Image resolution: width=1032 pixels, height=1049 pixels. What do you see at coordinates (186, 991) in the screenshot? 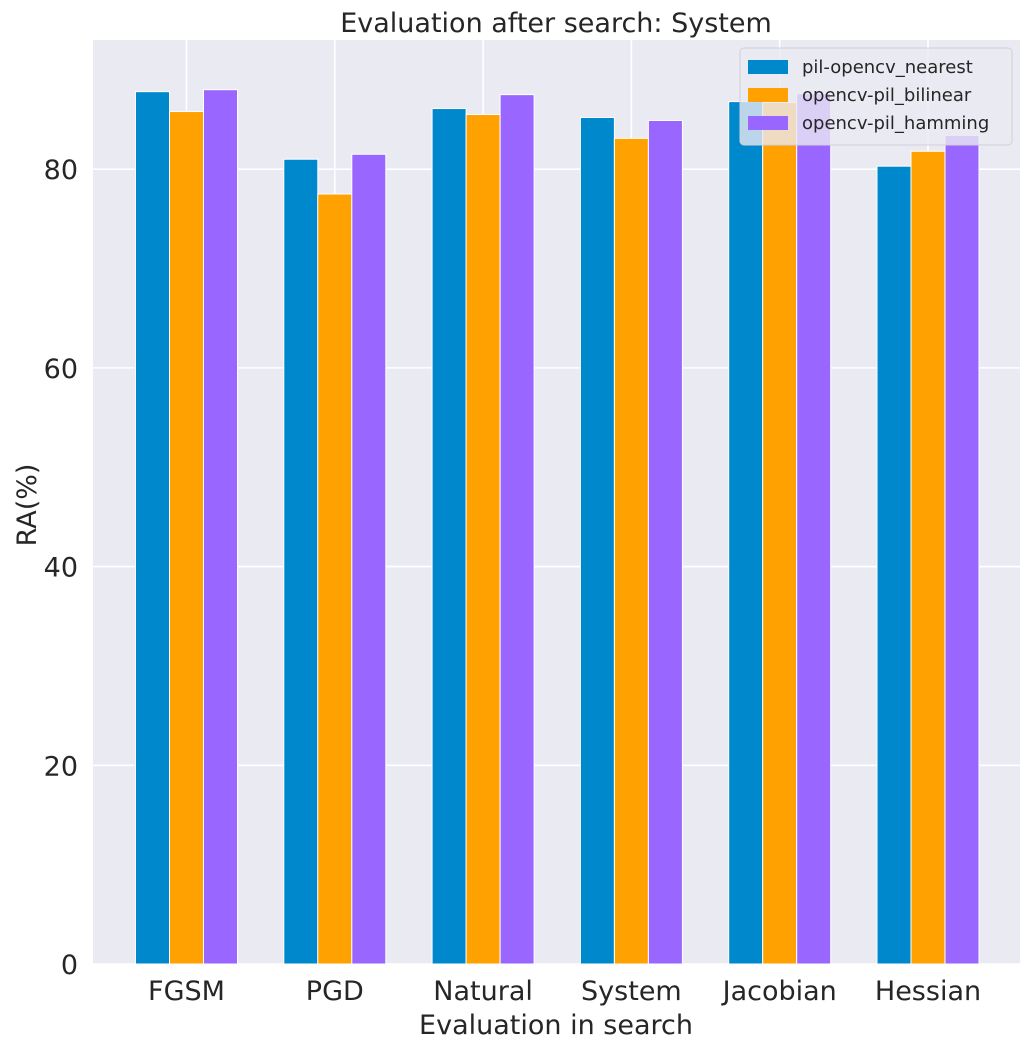
I see `x-tick-label: FGSM` at bounding box center [186, 991].